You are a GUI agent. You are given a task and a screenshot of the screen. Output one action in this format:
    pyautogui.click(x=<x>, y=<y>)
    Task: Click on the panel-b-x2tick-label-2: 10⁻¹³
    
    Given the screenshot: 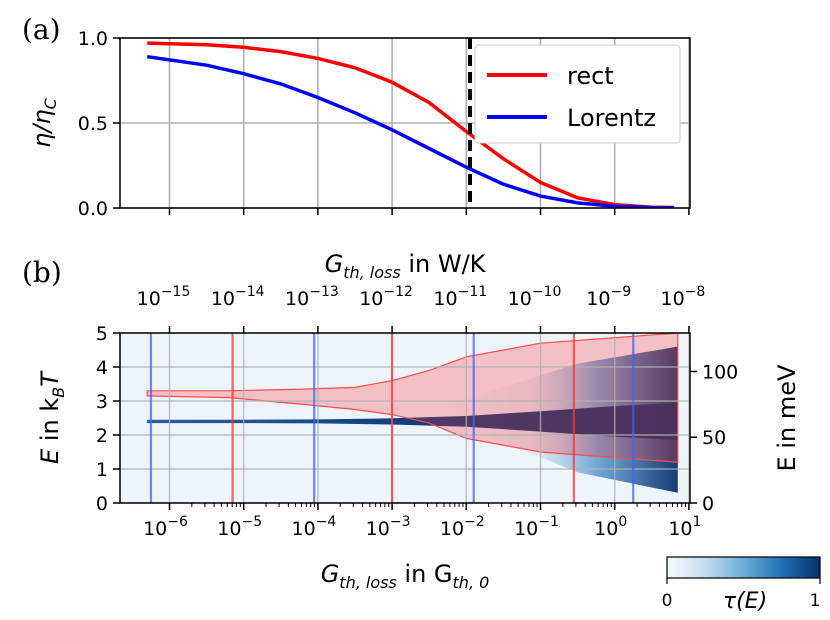 What is the action you would take?
    pyautogui.click(x=312, y=297)
    